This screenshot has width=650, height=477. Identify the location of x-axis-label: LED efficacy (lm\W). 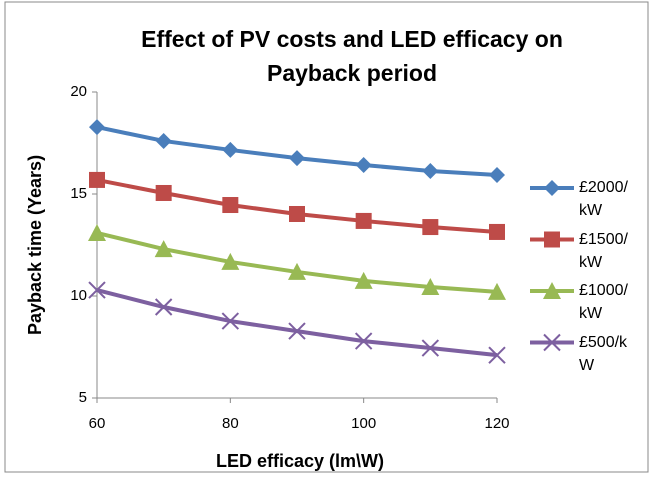
(300, 461).